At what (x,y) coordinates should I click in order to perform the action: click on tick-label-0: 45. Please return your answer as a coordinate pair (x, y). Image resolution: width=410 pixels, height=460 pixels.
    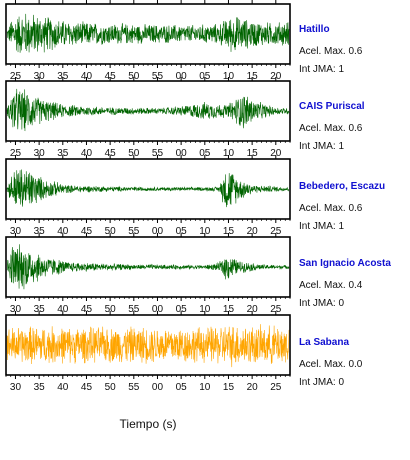
    Looking at the image, I should click on (111, 76).